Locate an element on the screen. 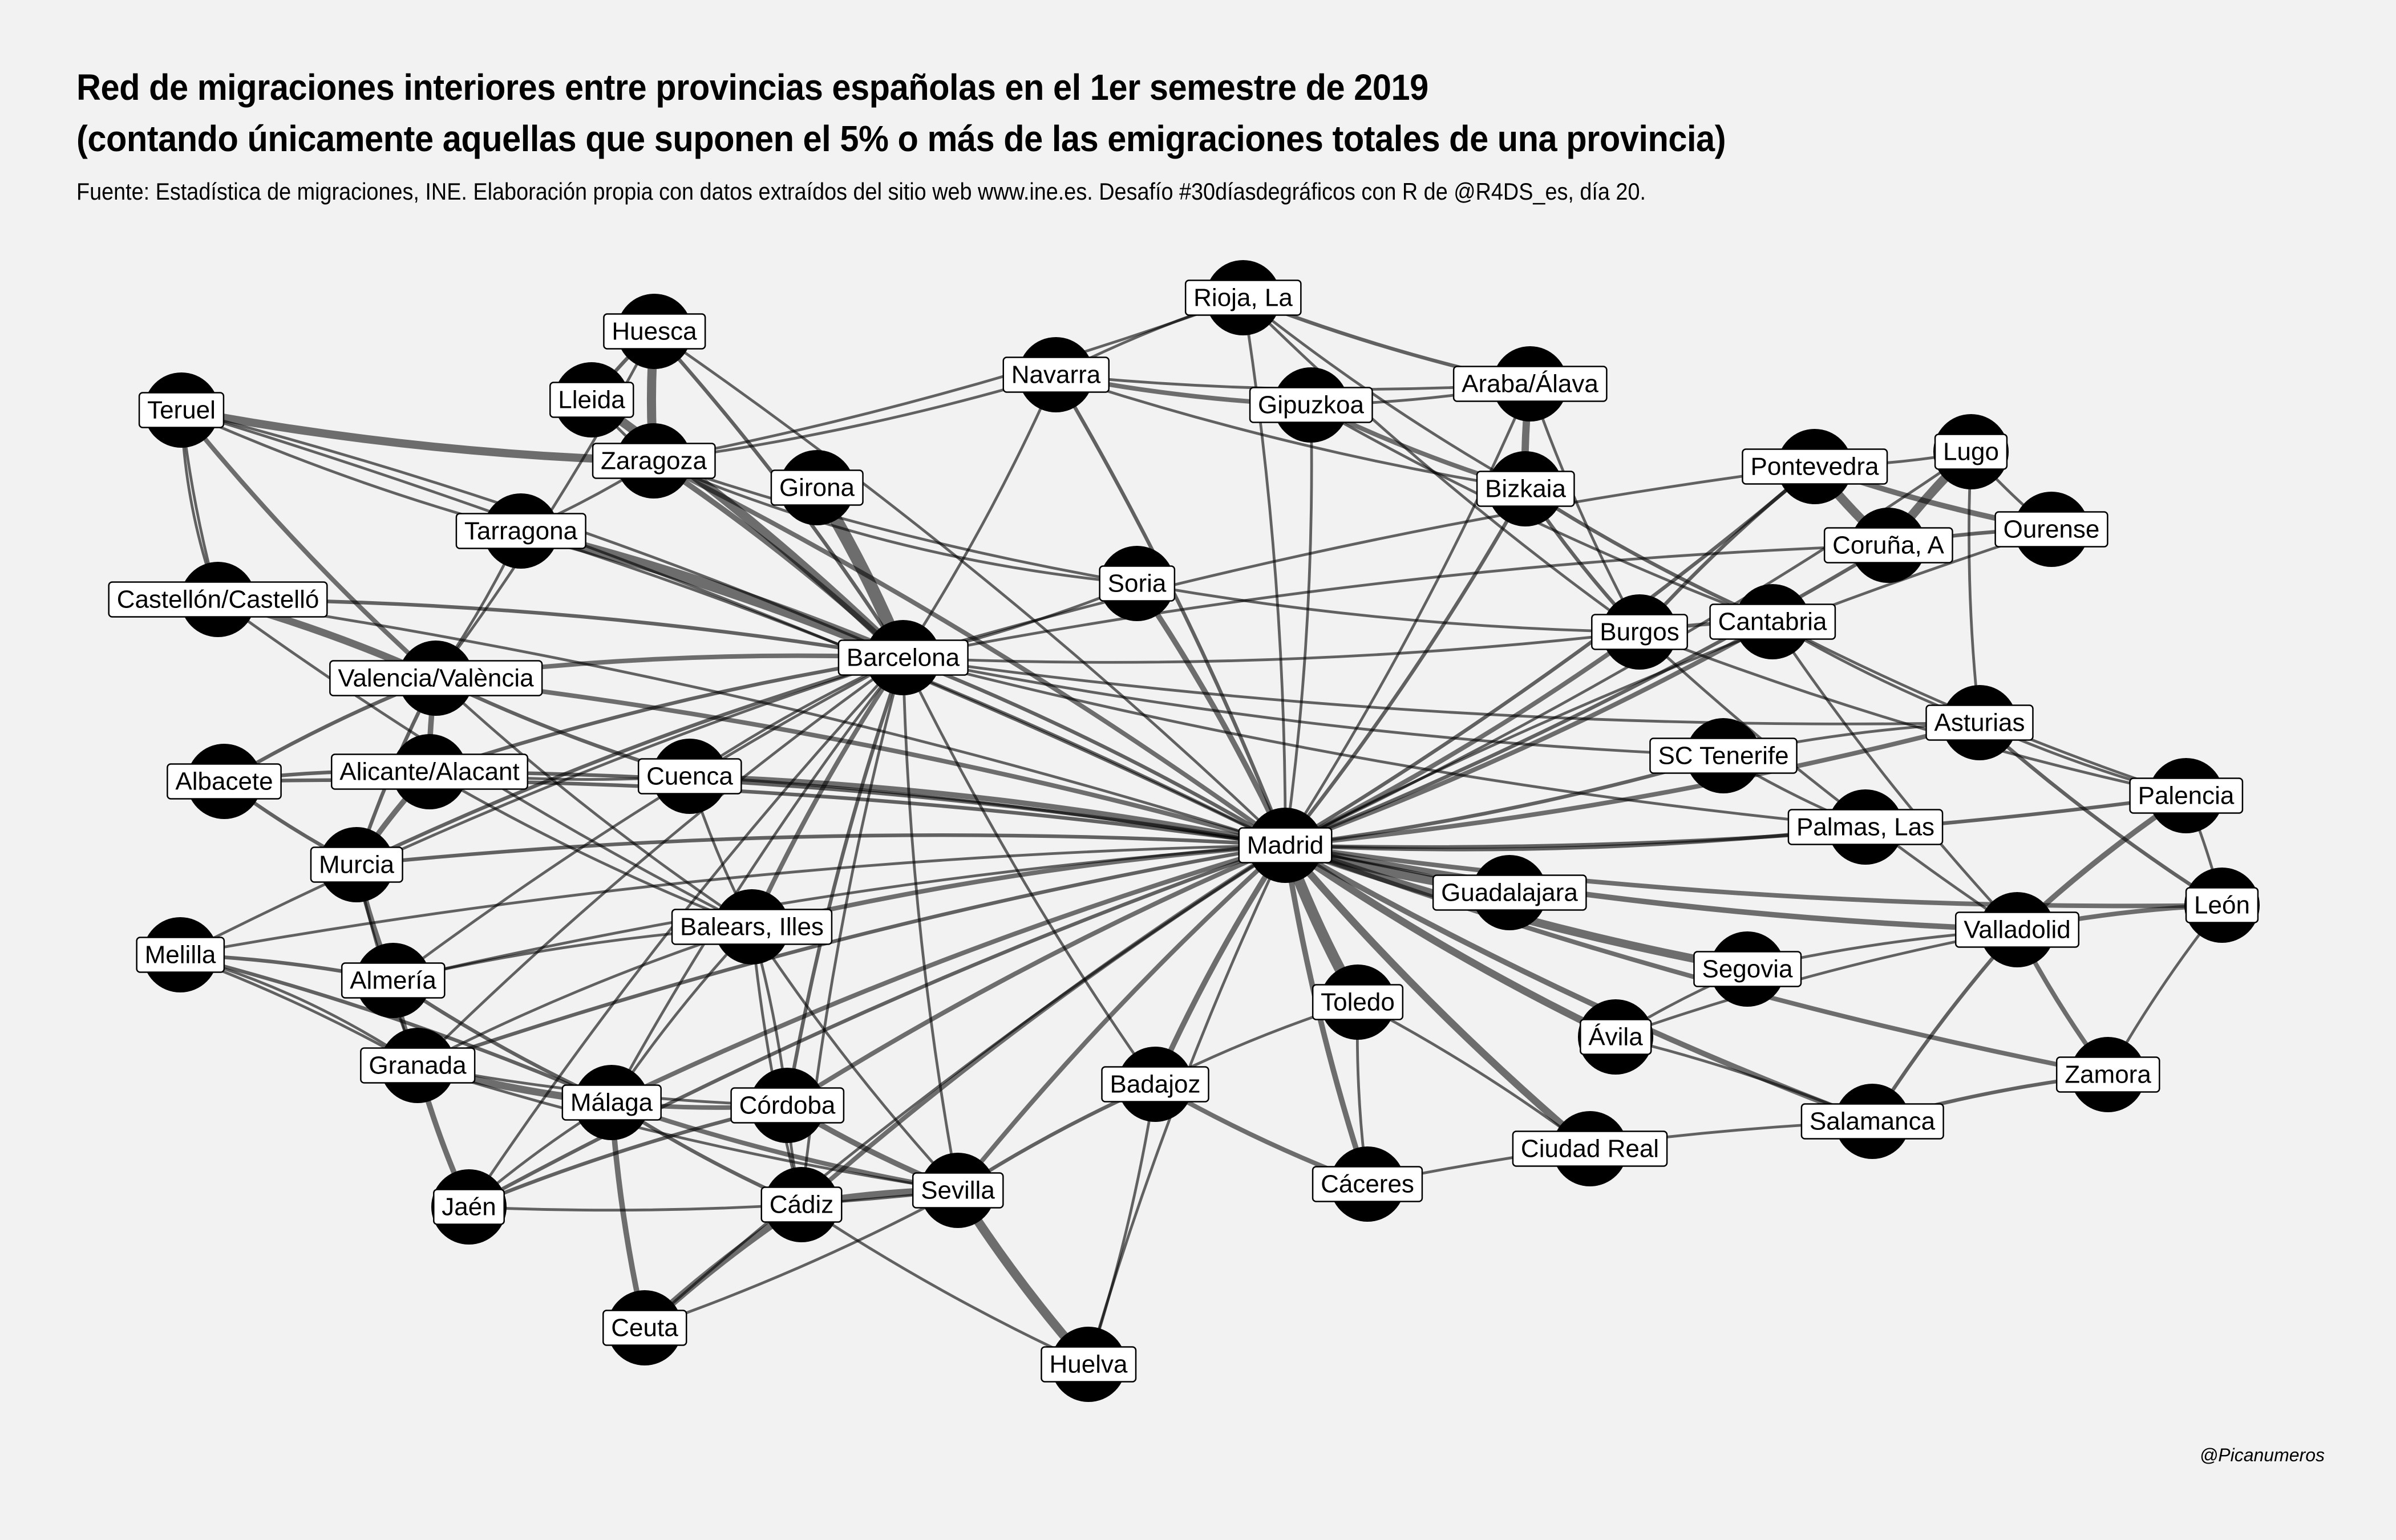 The image size is (2396, 1540). node-caceres: Cáceres is located at coordinates (1367, 1184).